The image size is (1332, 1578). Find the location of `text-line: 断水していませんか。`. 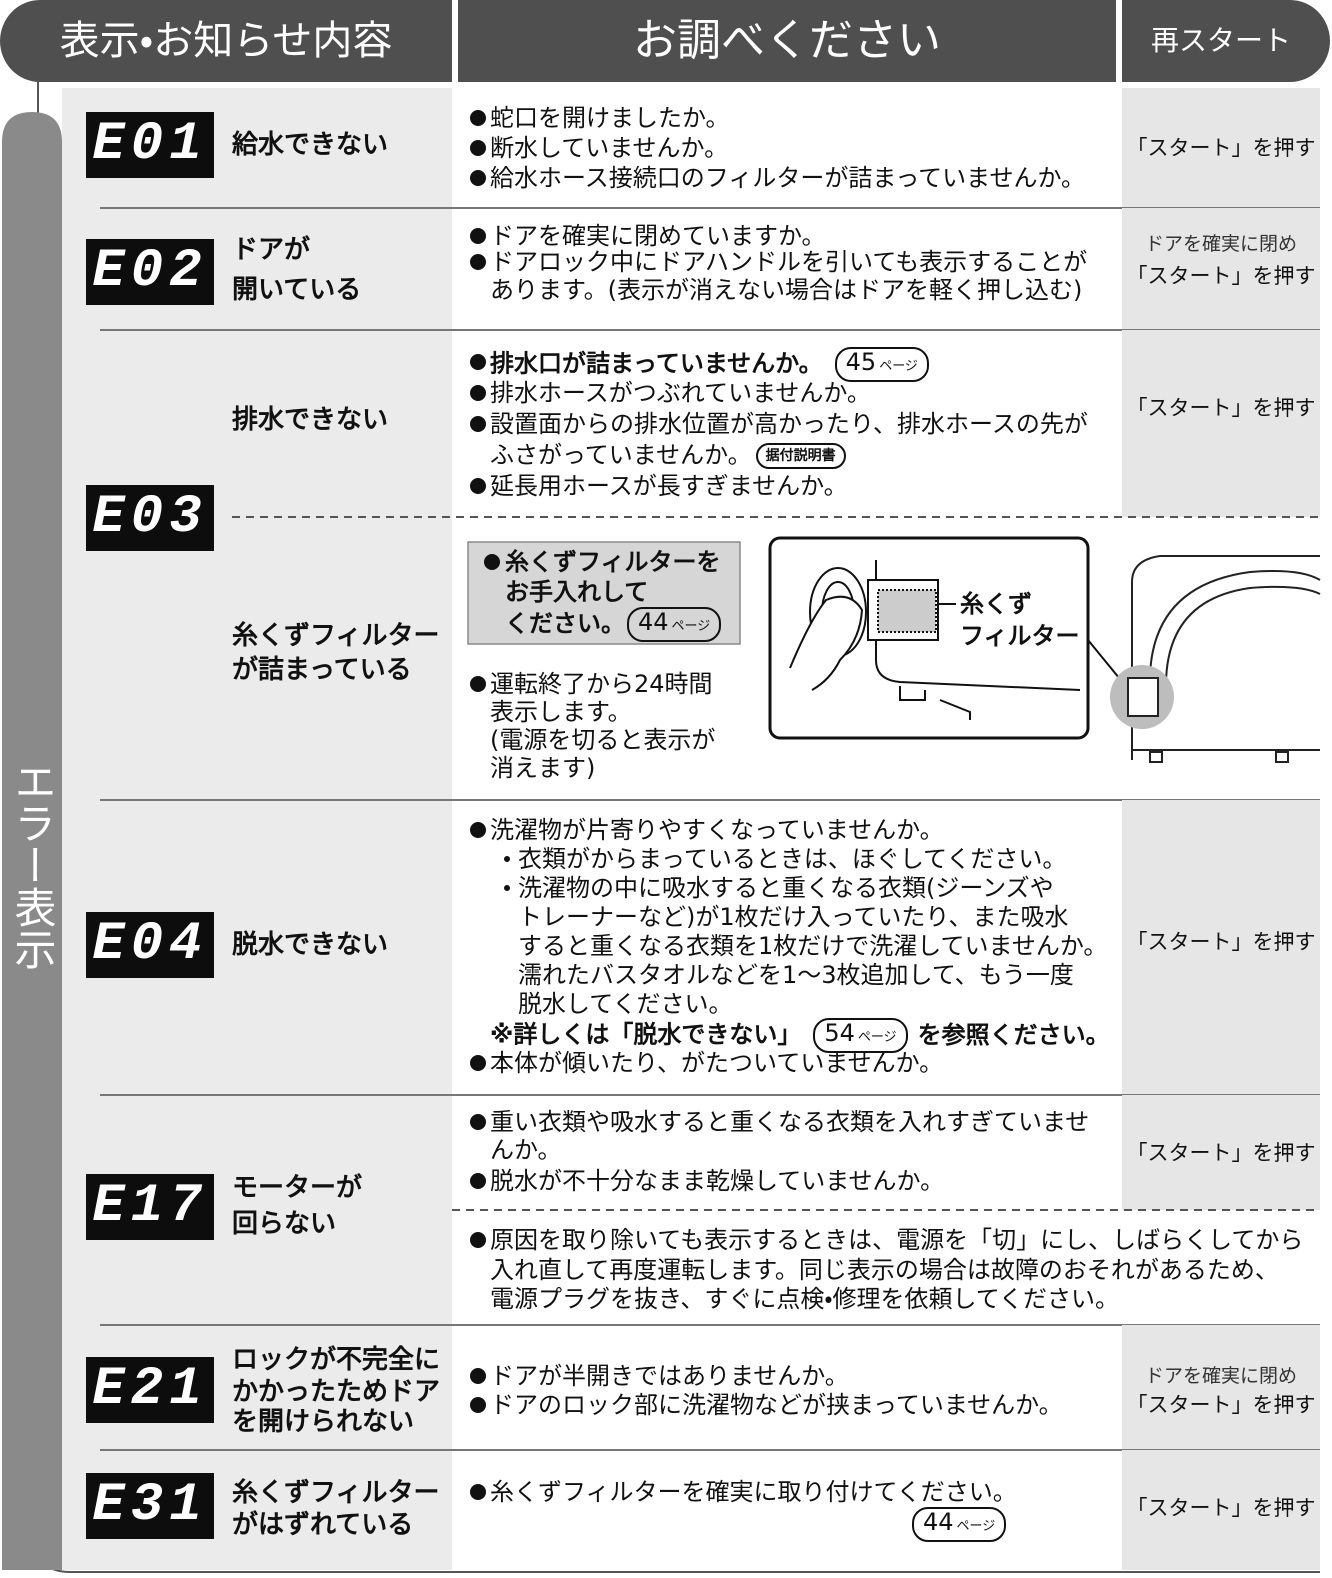

text-line: 断水していませんか。 is located at coordinates (609, 148).